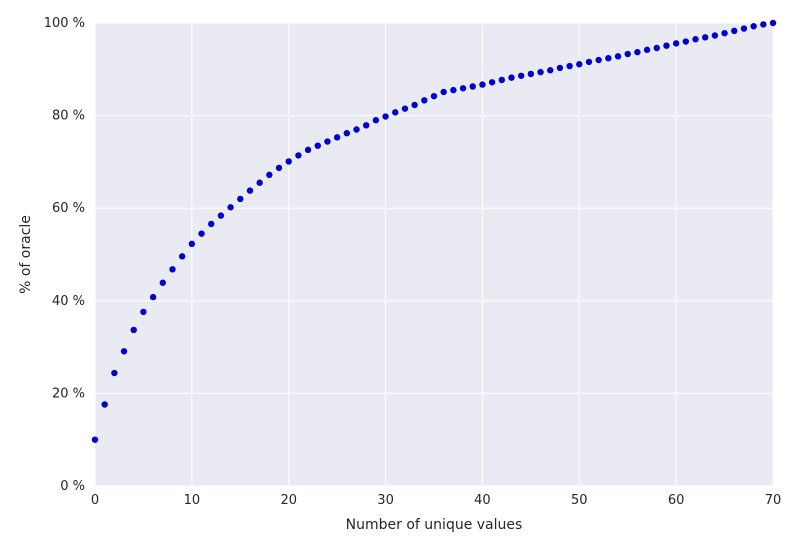  What do you see at coordinates (773, 500) in the screenshot?
I see `x-tick-label: 70` at bounding box center [773, 500].